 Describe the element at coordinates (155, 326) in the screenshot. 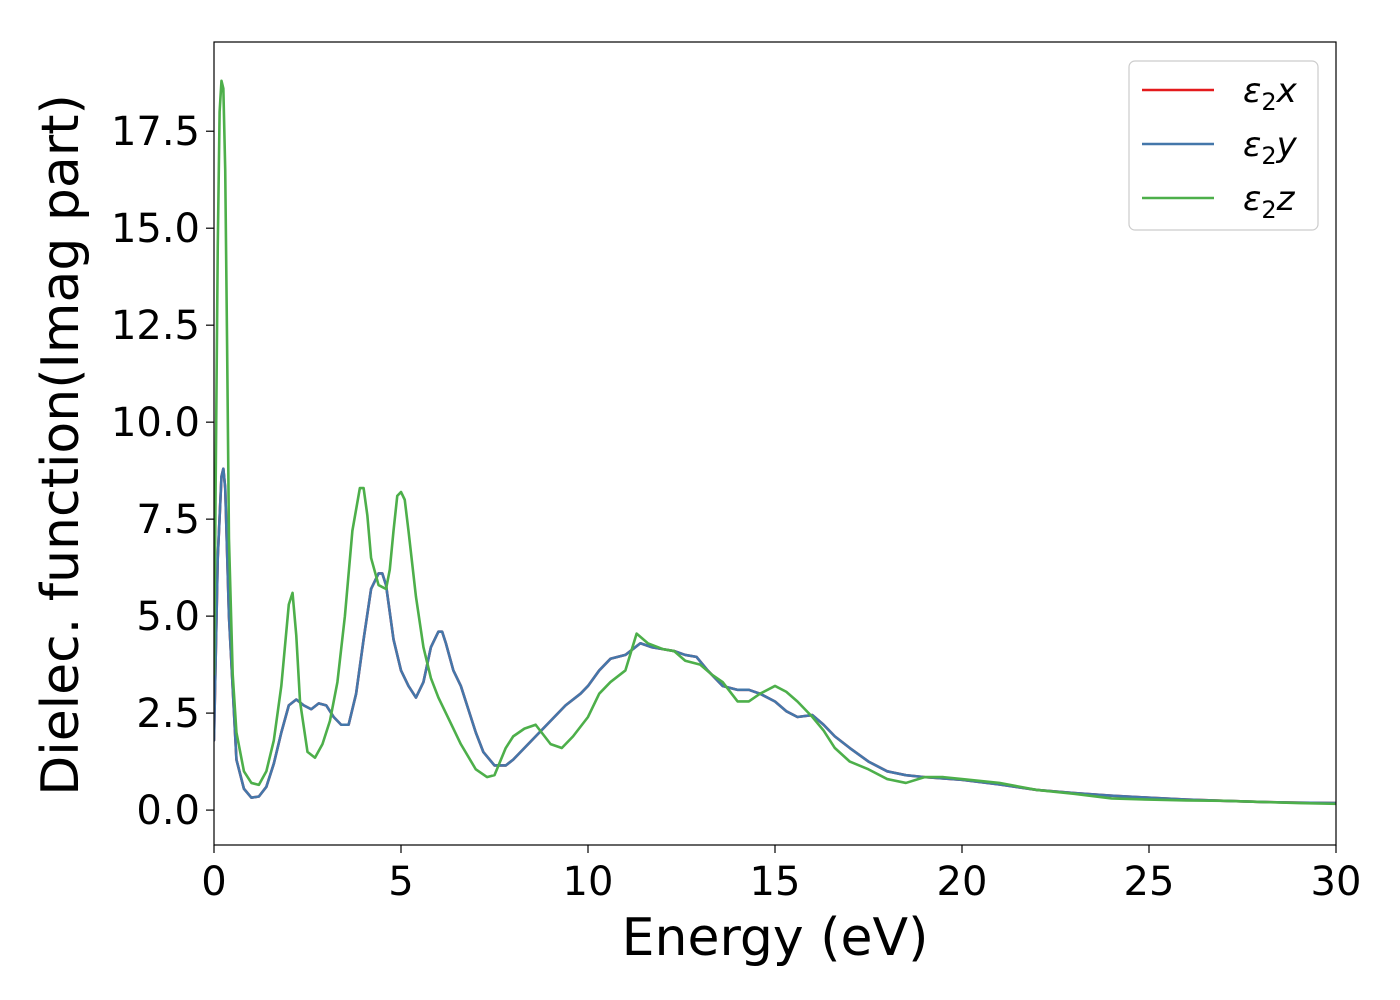

I see `y-tick-label: 12.5` at that location.